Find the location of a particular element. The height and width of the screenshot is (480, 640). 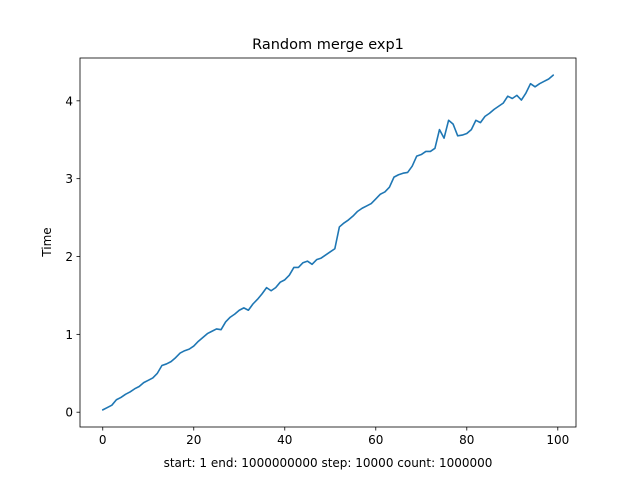

y-axis-ticks: 0 1 2 3 4 is located at coordinates (72, 257).